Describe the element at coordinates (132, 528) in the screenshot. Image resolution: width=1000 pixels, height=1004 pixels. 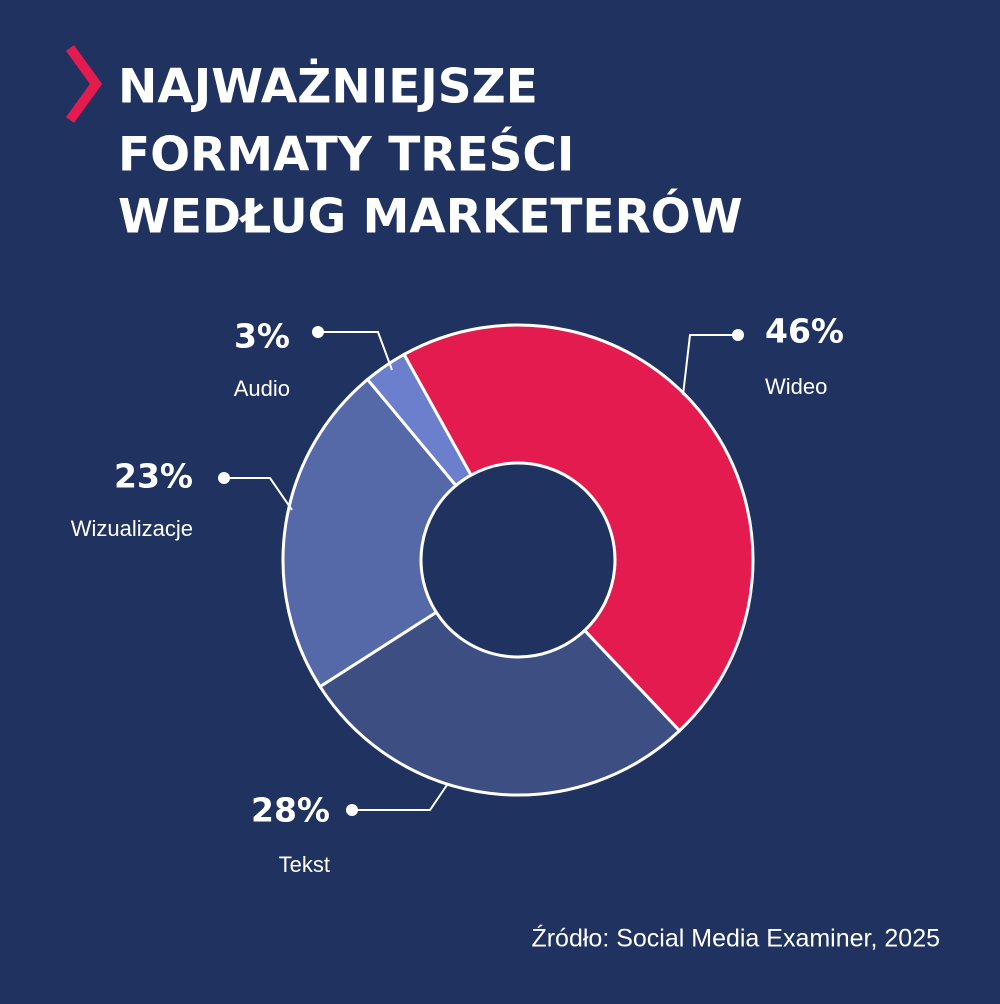
I see `category-label: Wizualizacje` at that location.